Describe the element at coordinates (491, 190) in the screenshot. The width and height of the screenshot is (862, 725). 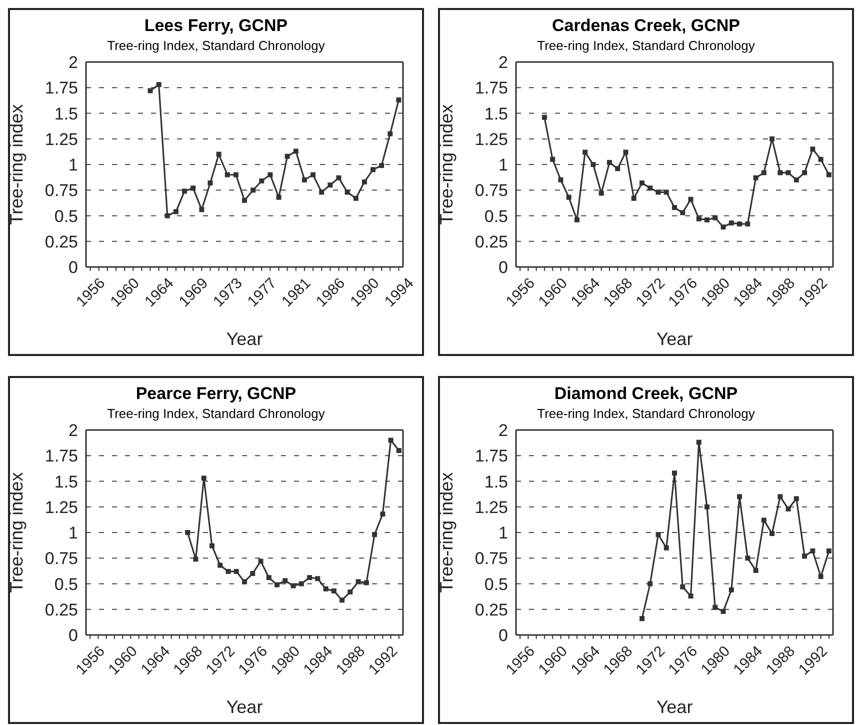
I see `y-tick-label: 0.75` at that location.